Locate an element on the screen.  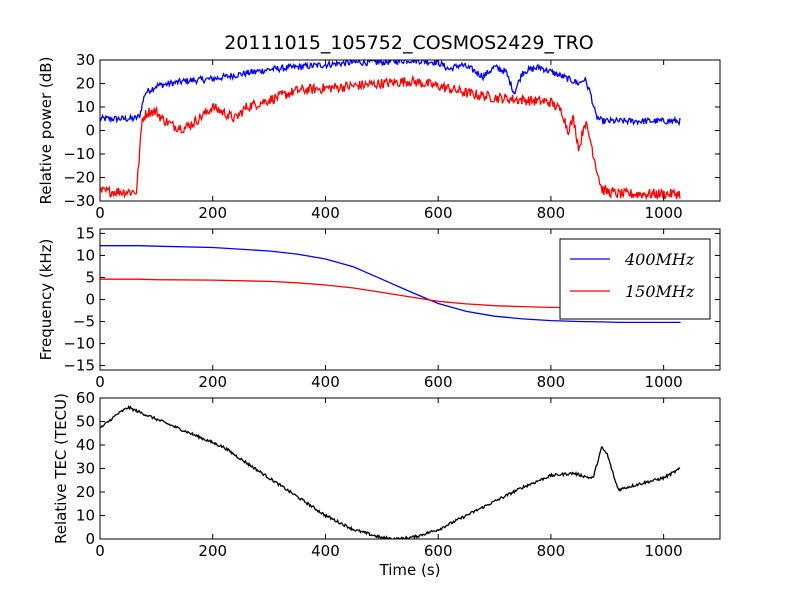
y-tick-label: −20 is located at coordinates (79, 178).